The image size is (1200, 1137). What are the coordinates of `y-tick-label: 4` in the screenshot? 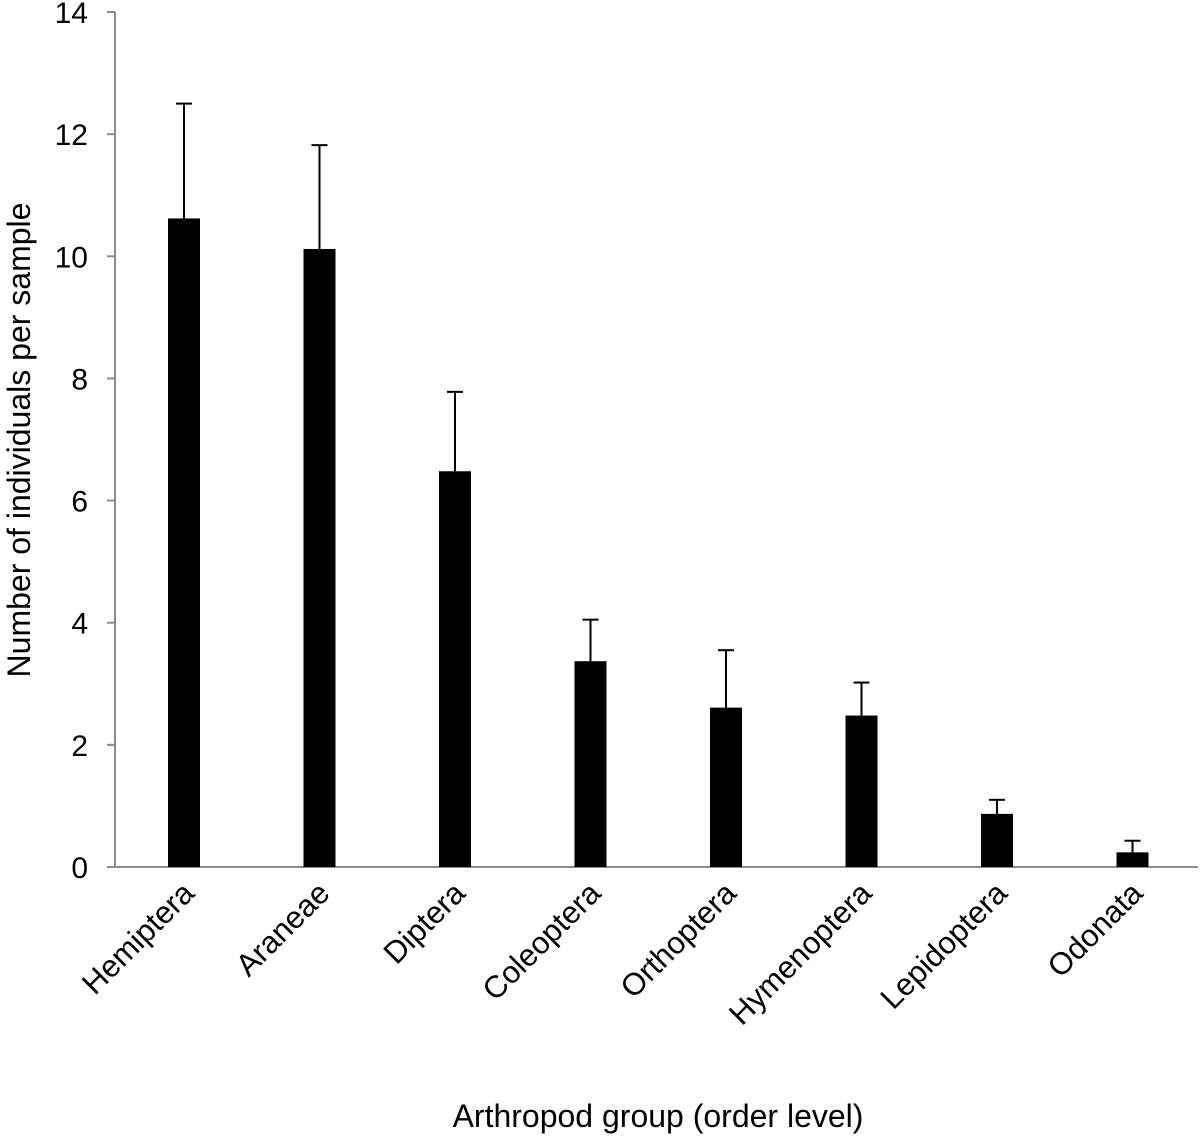 It's located at (79, 624).